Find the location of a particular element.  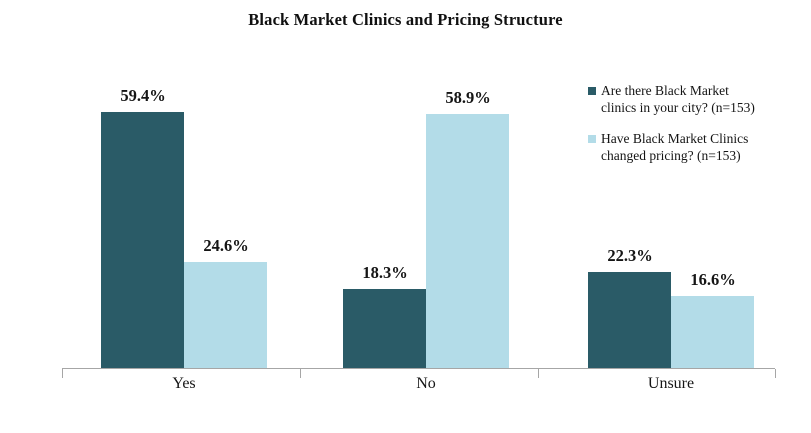

category-label-unsure: Unsure is located at coordinates (671, 383).